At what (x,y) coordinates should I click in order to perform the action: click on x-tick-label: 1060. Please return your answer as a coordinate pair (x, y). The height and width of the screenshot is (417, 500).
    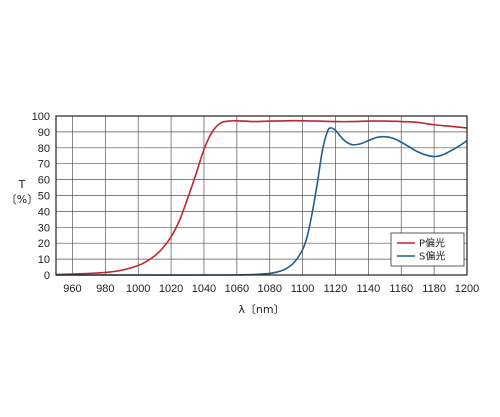
    Looking at the image, I should click on (237, 289).